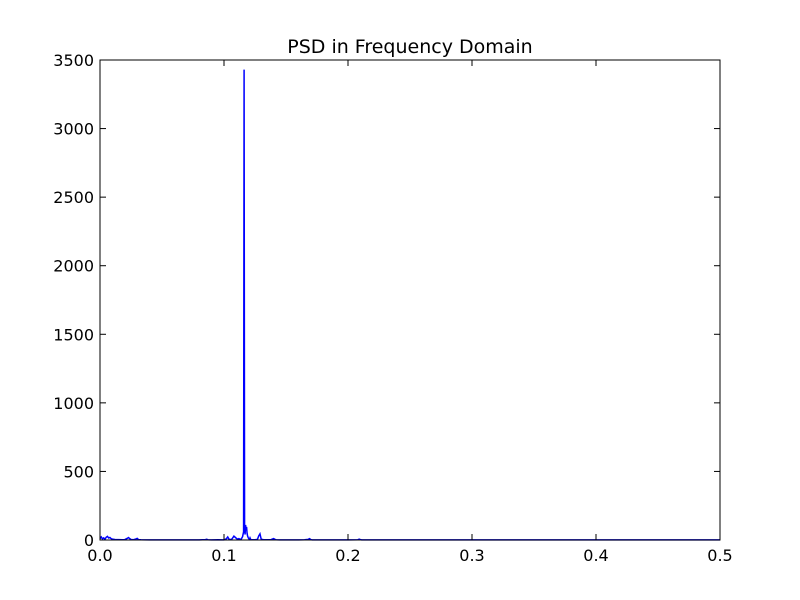  I want to click on x-tick-label: 0.4, so click(595, 555).